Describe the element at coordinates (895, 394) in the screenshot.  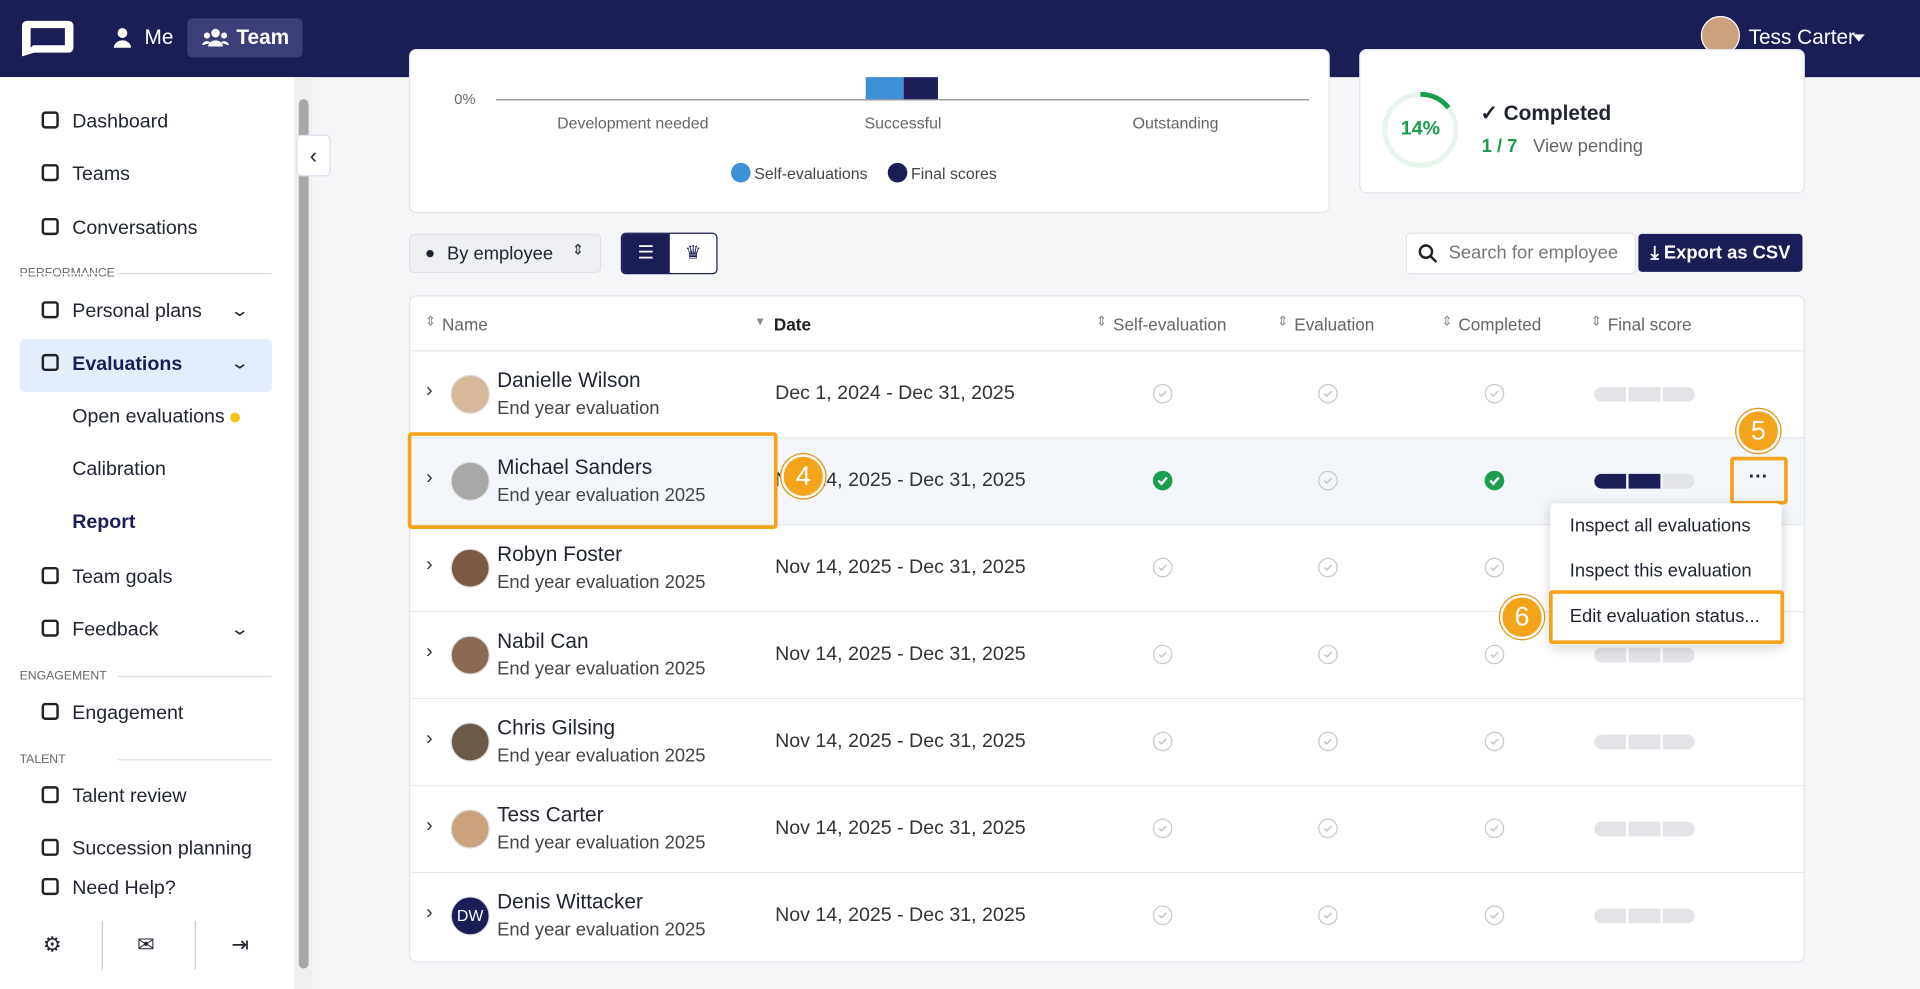
I see `date-range: Dec 1, 2024 - Dec 31, 2025` at that location.